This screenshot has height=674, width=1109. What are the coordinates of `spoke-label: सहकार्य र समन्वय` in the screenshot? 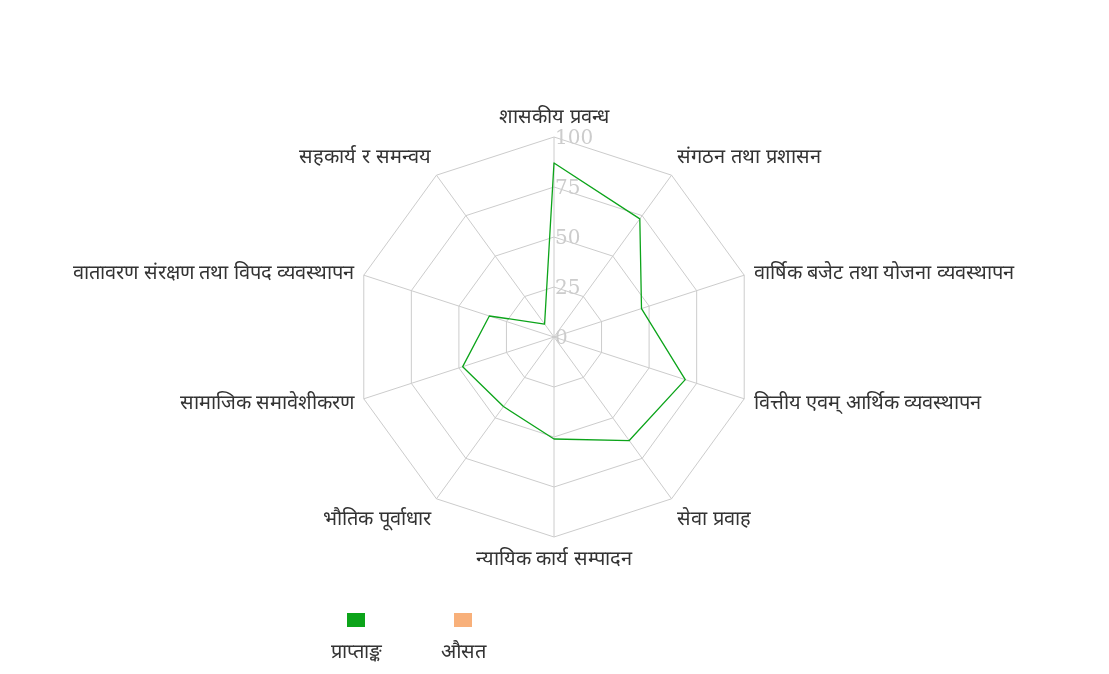 It's located at (365, 156).